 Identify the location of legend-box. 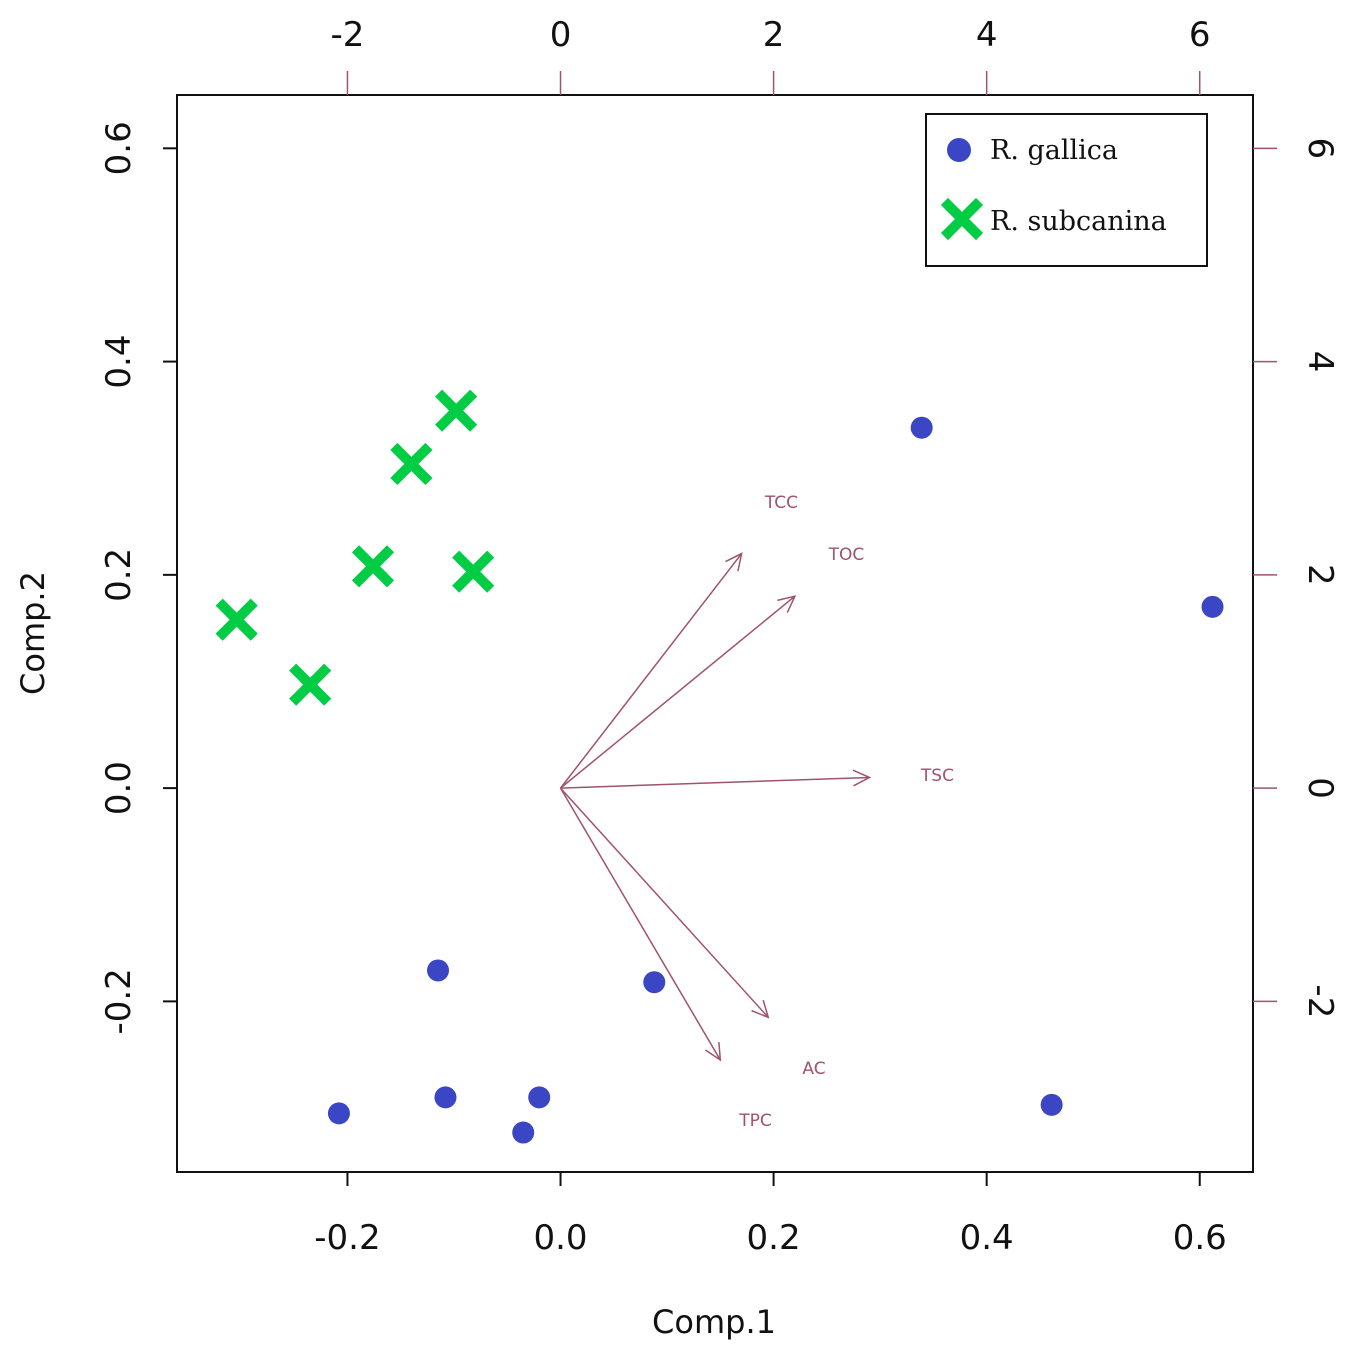
(1066, 190).